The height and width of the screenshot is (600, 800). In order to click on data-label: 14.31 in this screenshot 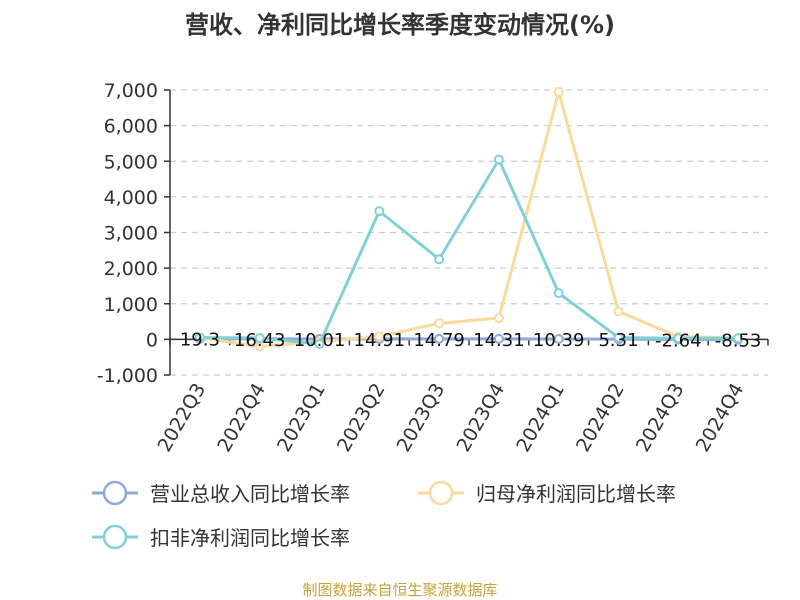, I will do `click(499, 340)`.